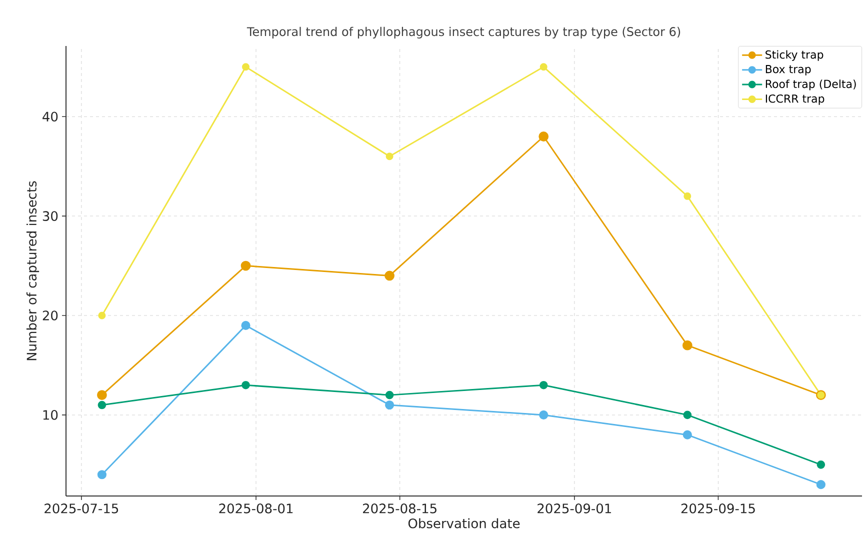  What do you see at coordinates (788, 70) in the screenshot?
I see `legend-label: Box trap` at bounding box center [788, 70].